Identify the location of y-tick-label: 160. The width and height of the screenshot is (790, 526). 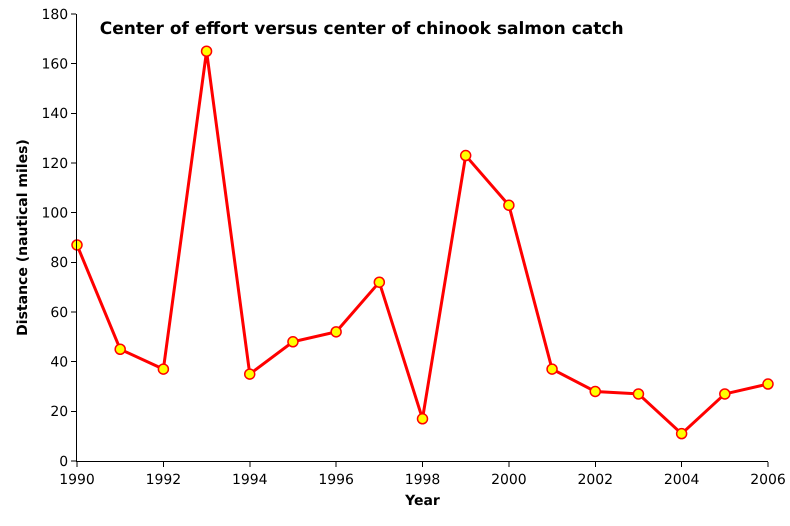
(54, 64).